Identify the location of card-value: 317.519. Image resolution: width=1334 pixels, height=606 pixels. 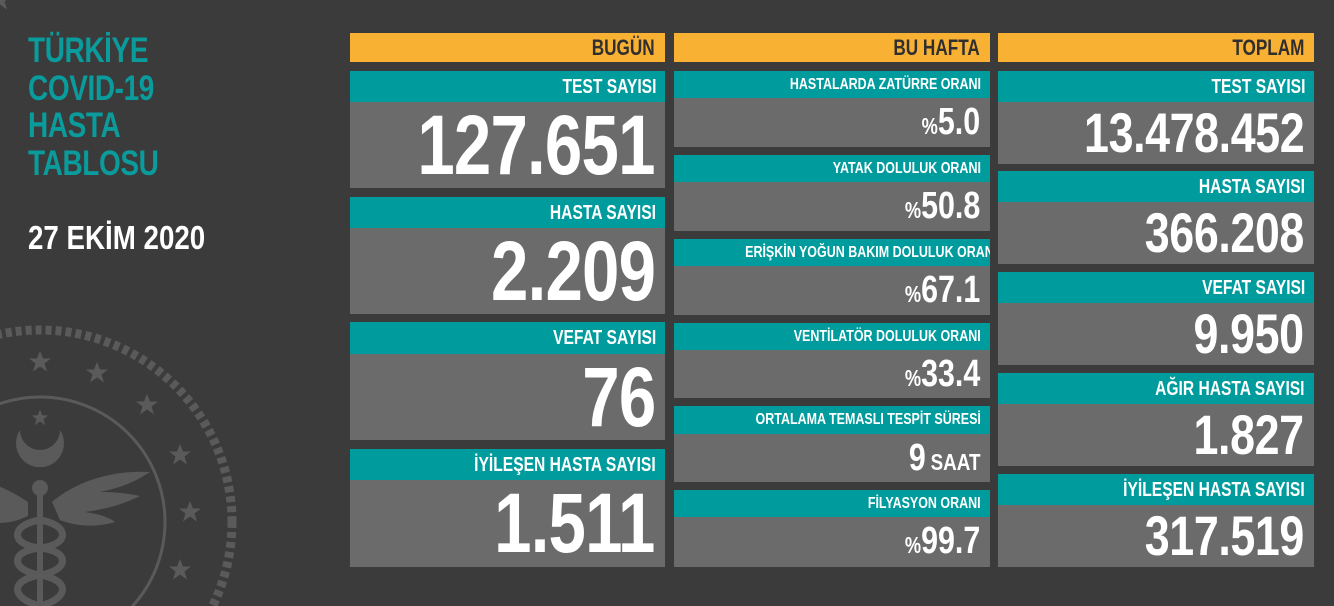
(1224, 536).